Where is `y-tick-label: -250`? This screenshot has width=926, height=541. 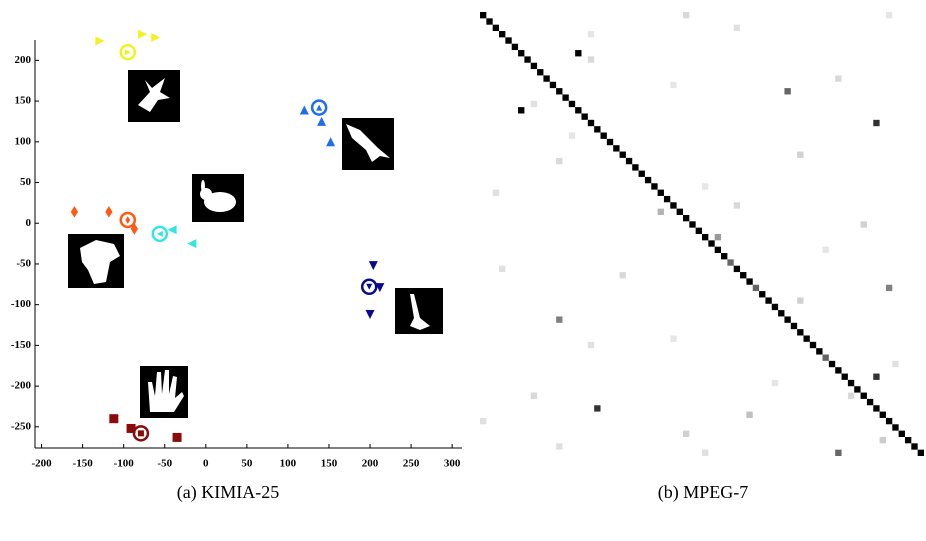 y-tick-label: -250 is located at coordinates (21, 426).